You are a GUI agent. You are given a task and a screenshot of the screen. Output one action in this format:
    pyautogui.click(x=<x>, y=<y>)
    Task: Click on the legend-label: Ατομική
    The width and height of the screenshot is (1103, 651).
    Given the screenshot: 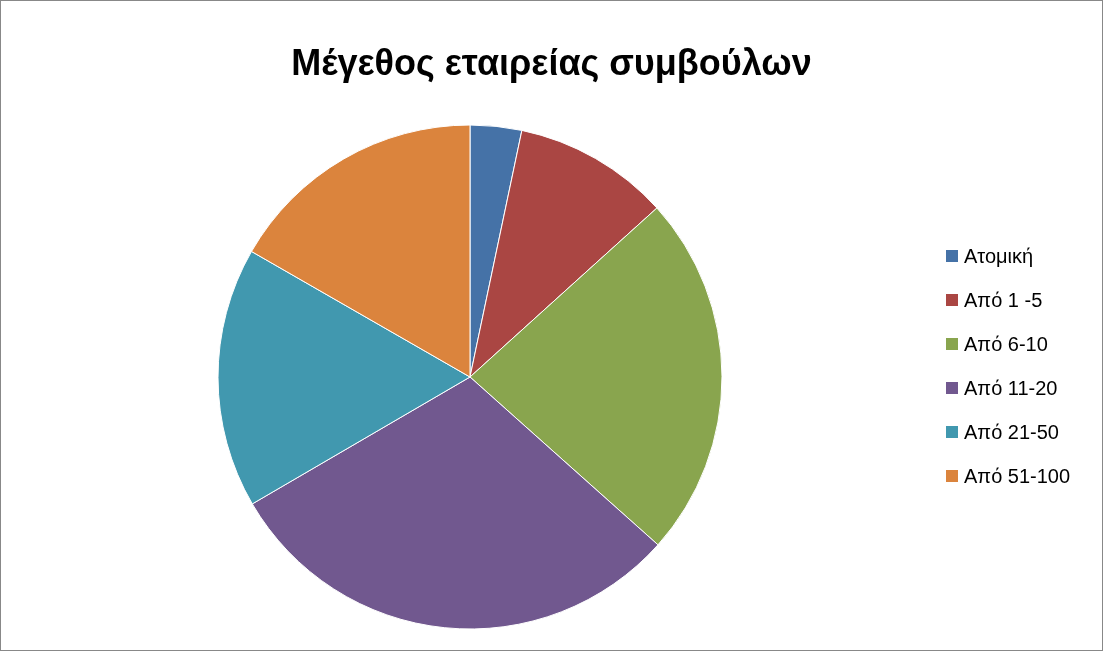 What is the action you would take?
    pyautogui.click(x=999, y=256)
    